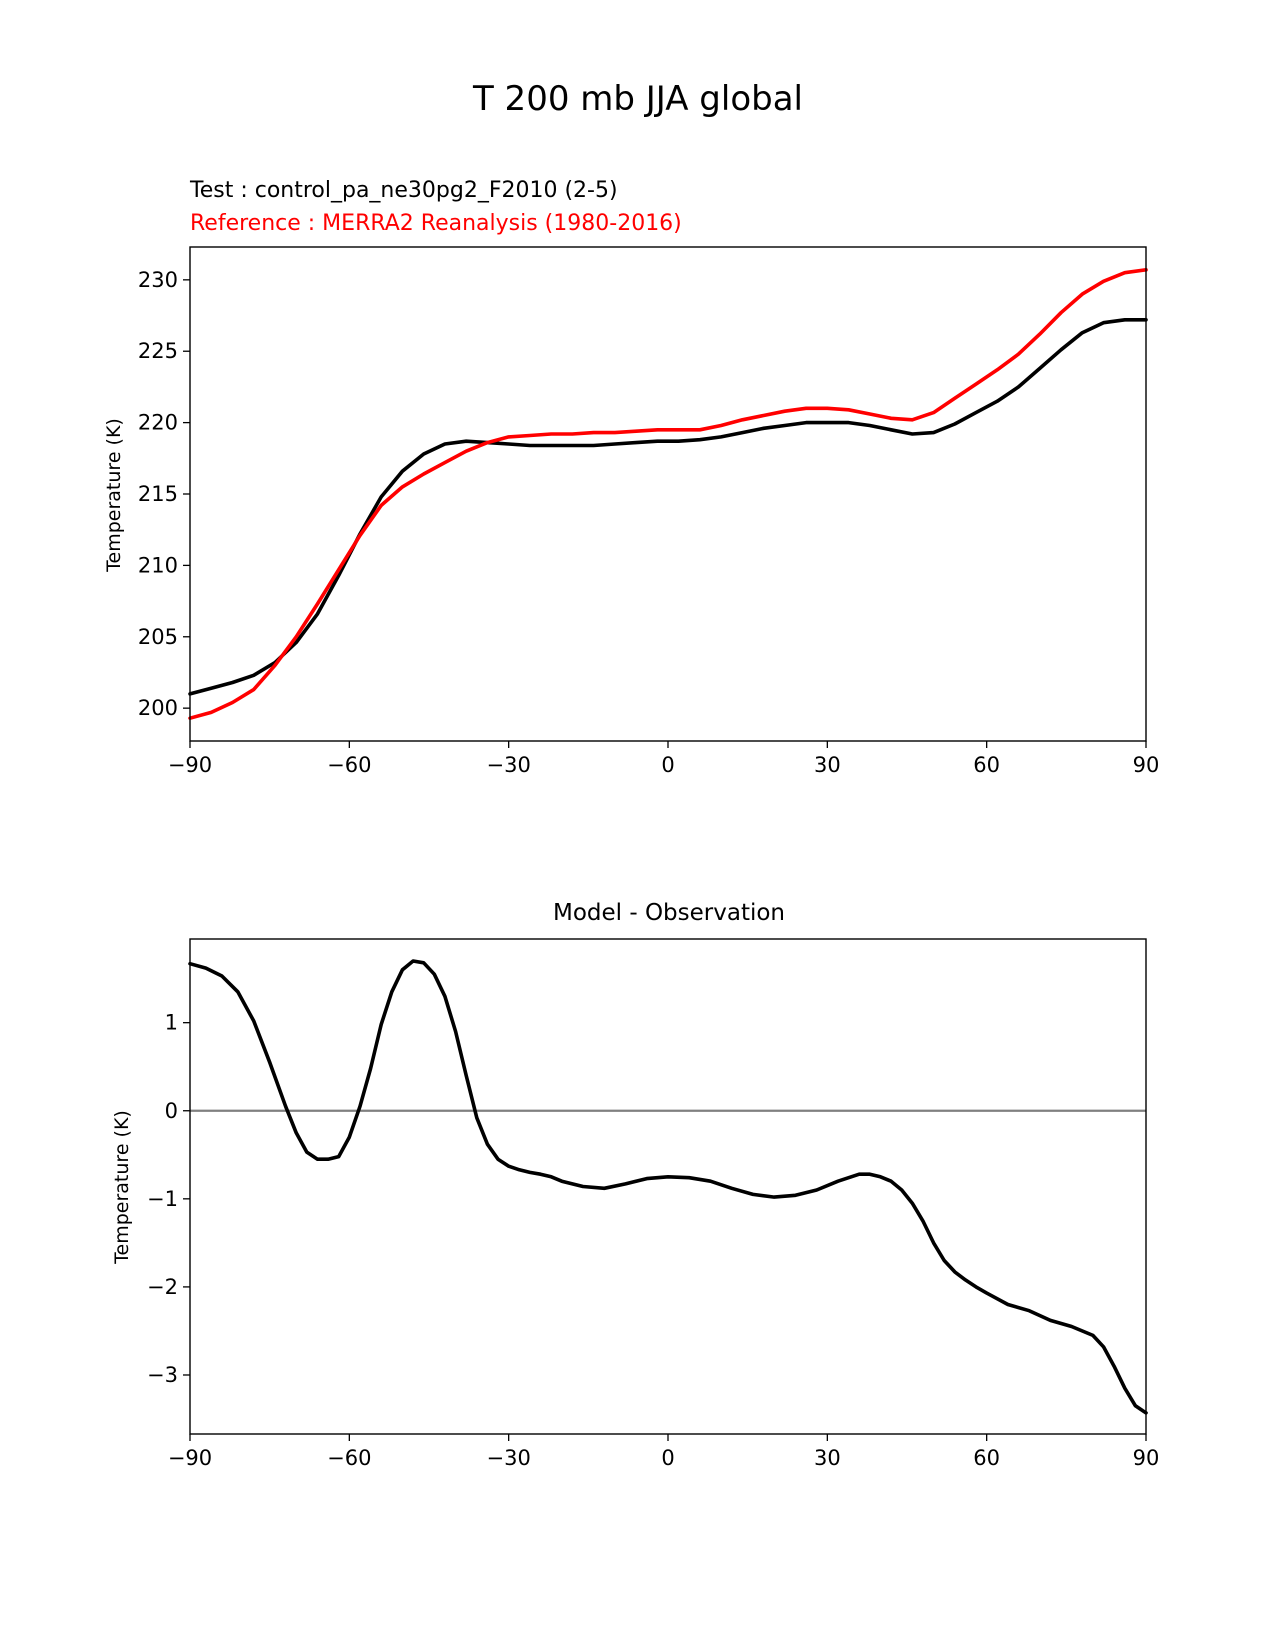 The height and width of the screenshot is (1650, 1275). I want to click on figure-title: T 200 mb JJA global, so click(637, 99).